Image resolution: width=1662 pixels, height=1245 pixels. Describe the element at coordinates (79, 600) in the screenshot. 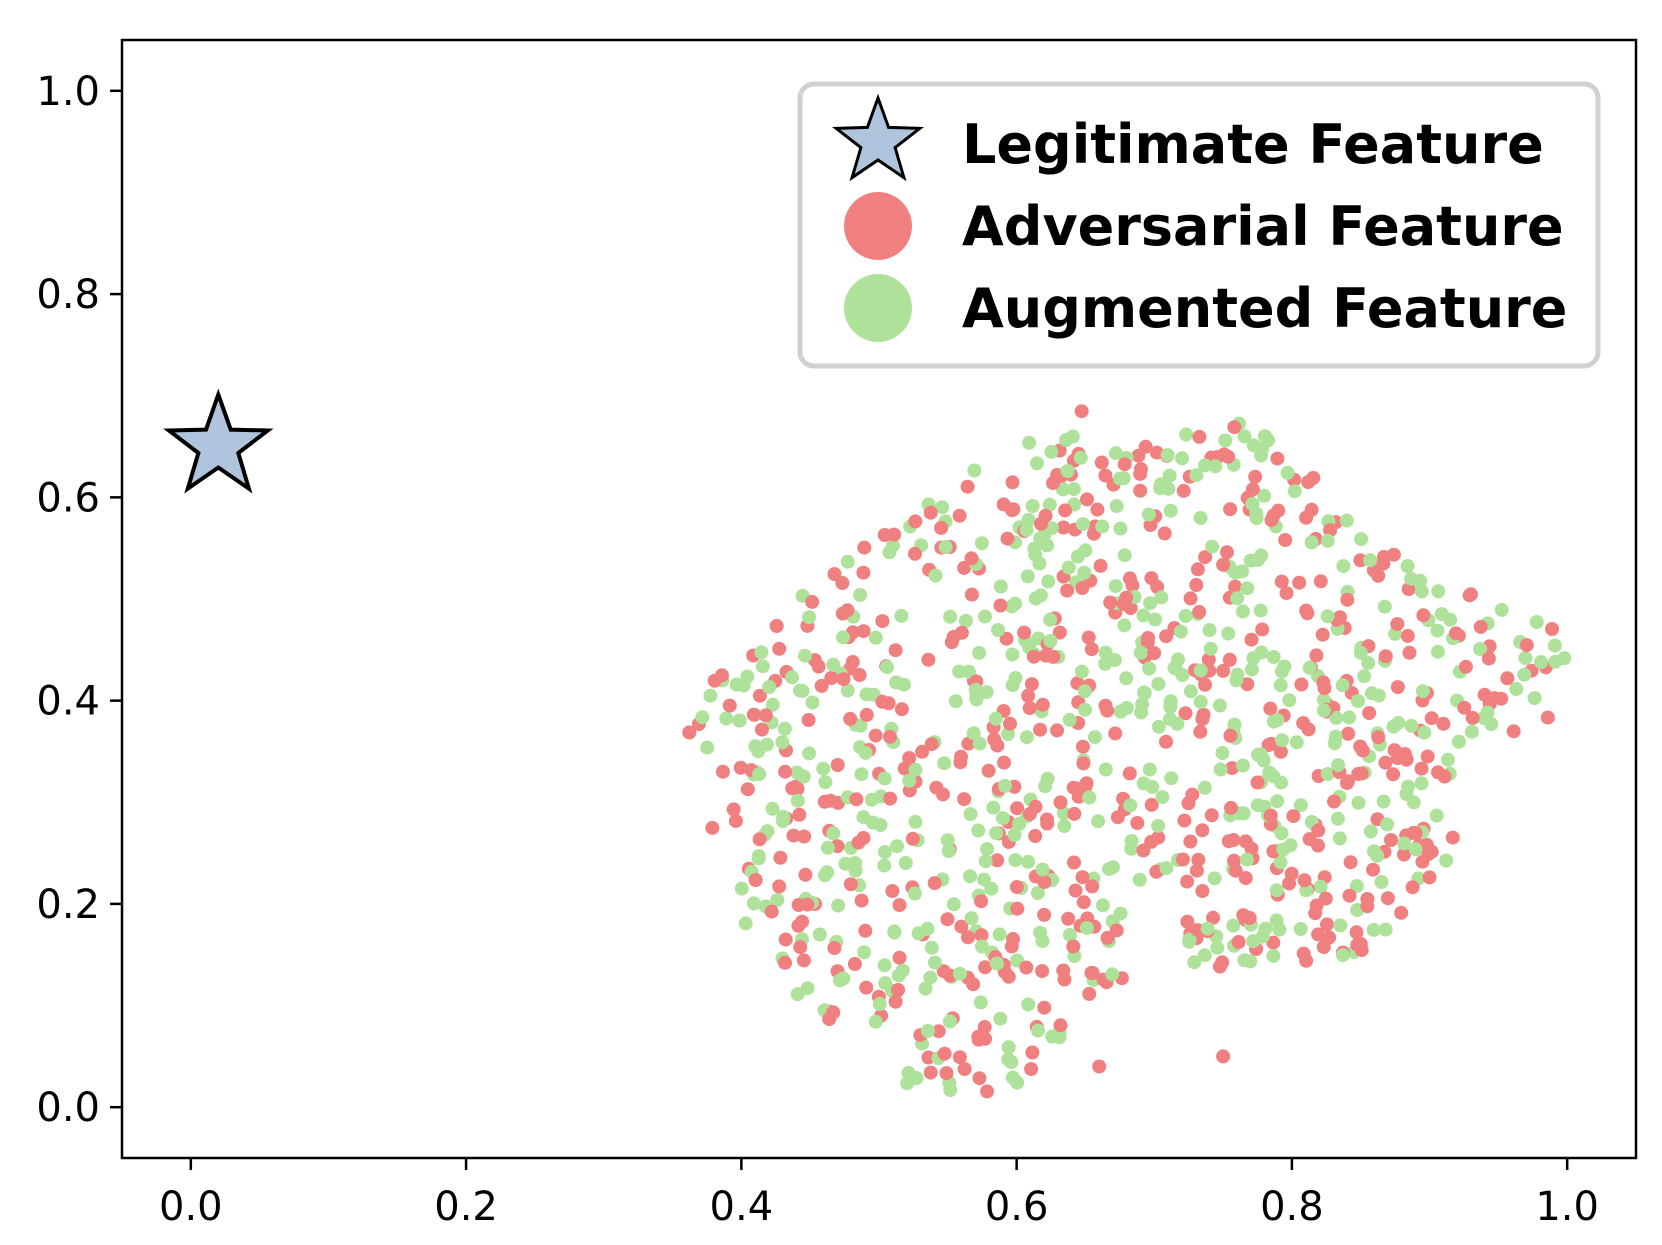

I see `y-axis: 0.0 0.2 0.4 0.6 0.8 1.0` at that location.